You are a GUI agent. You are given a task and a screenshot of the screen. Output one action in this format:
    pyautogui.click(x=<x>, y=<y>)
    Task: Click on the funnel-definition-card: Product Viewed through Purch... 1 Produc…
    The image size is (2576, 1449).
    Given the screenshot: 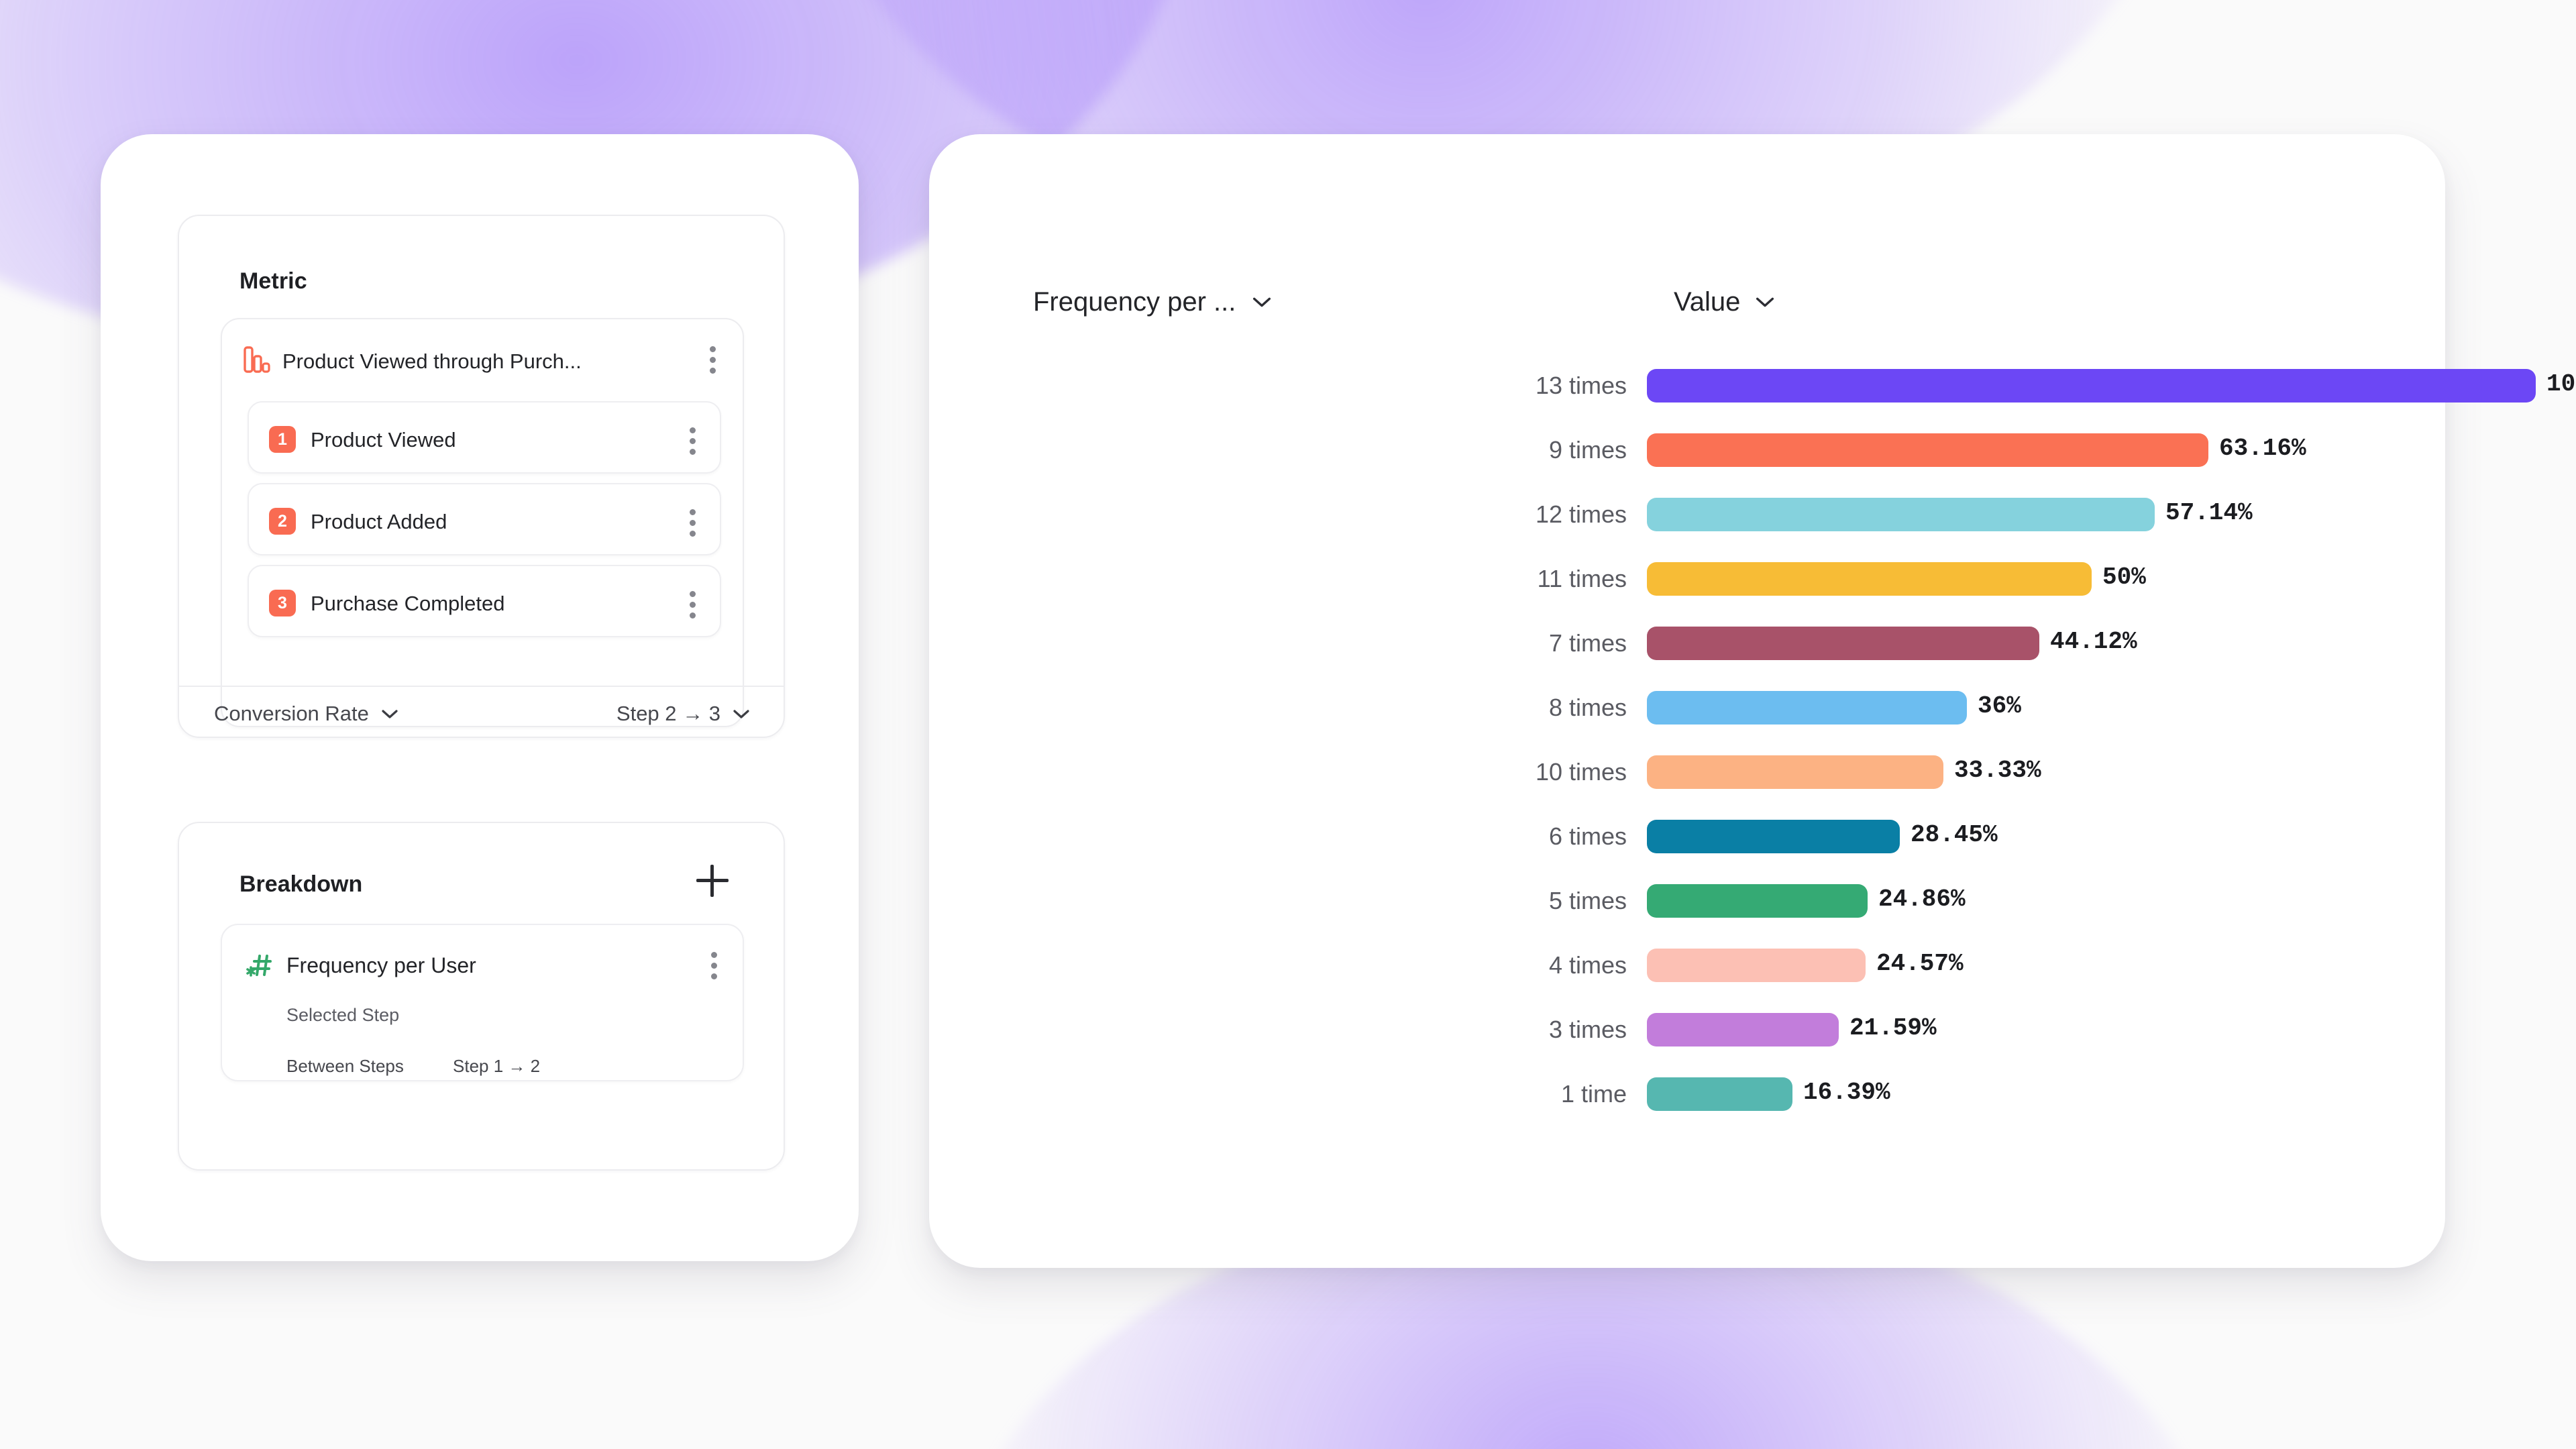 What is the action you would take?
    pyautogui.click(x=482, y=522)
    